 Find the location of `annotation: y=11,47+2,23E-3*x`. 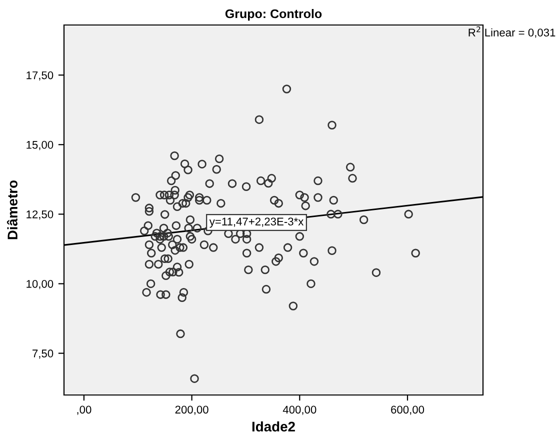

annotation: y=11,47+2,23E-3*x is located at coordinates (256, 223).